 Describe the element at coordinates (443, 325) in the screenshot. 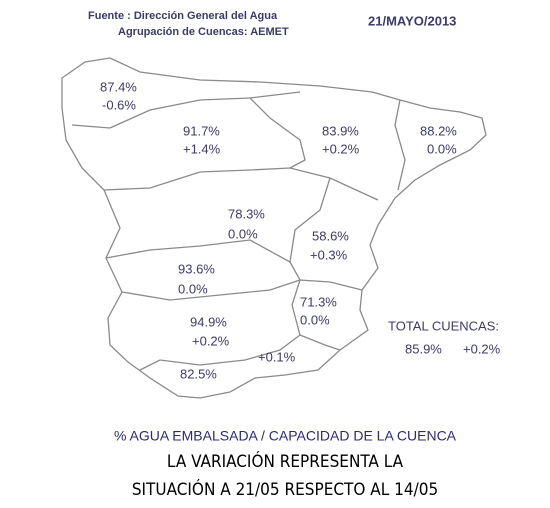

I see `total-label: TOTAL CUENCAS:` at that location.